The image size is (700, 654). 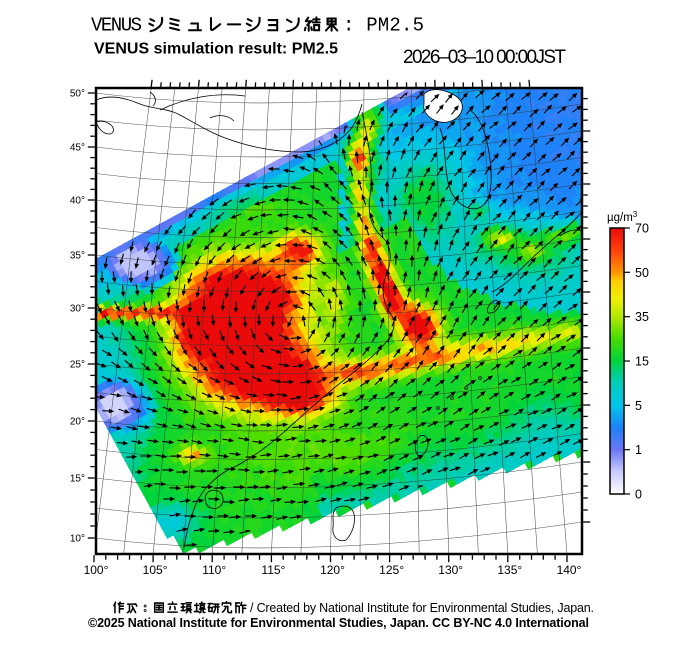 I want to click on svg-text: 1, so click(x=638, y=450).